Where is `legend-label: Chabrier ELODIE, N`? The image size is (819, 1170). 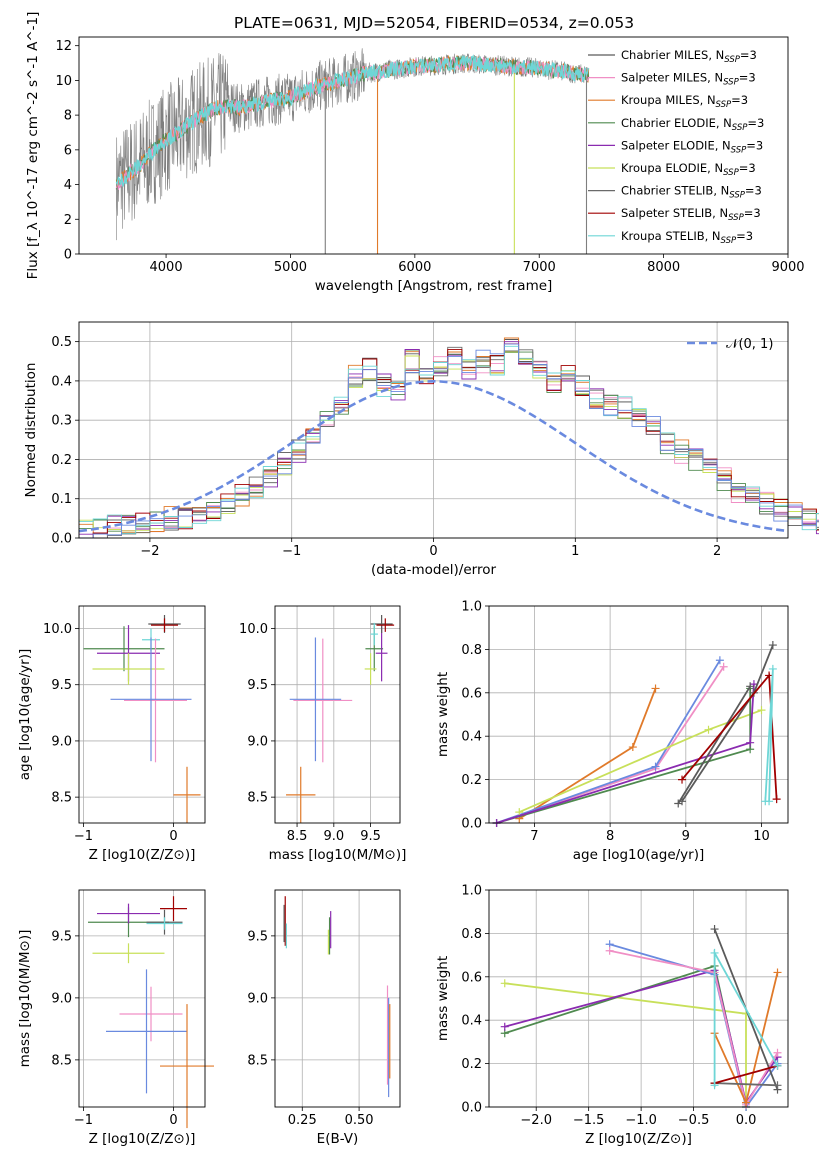
legend-label: Chabrier ELODIE, N is located at coordinates (676, 123).